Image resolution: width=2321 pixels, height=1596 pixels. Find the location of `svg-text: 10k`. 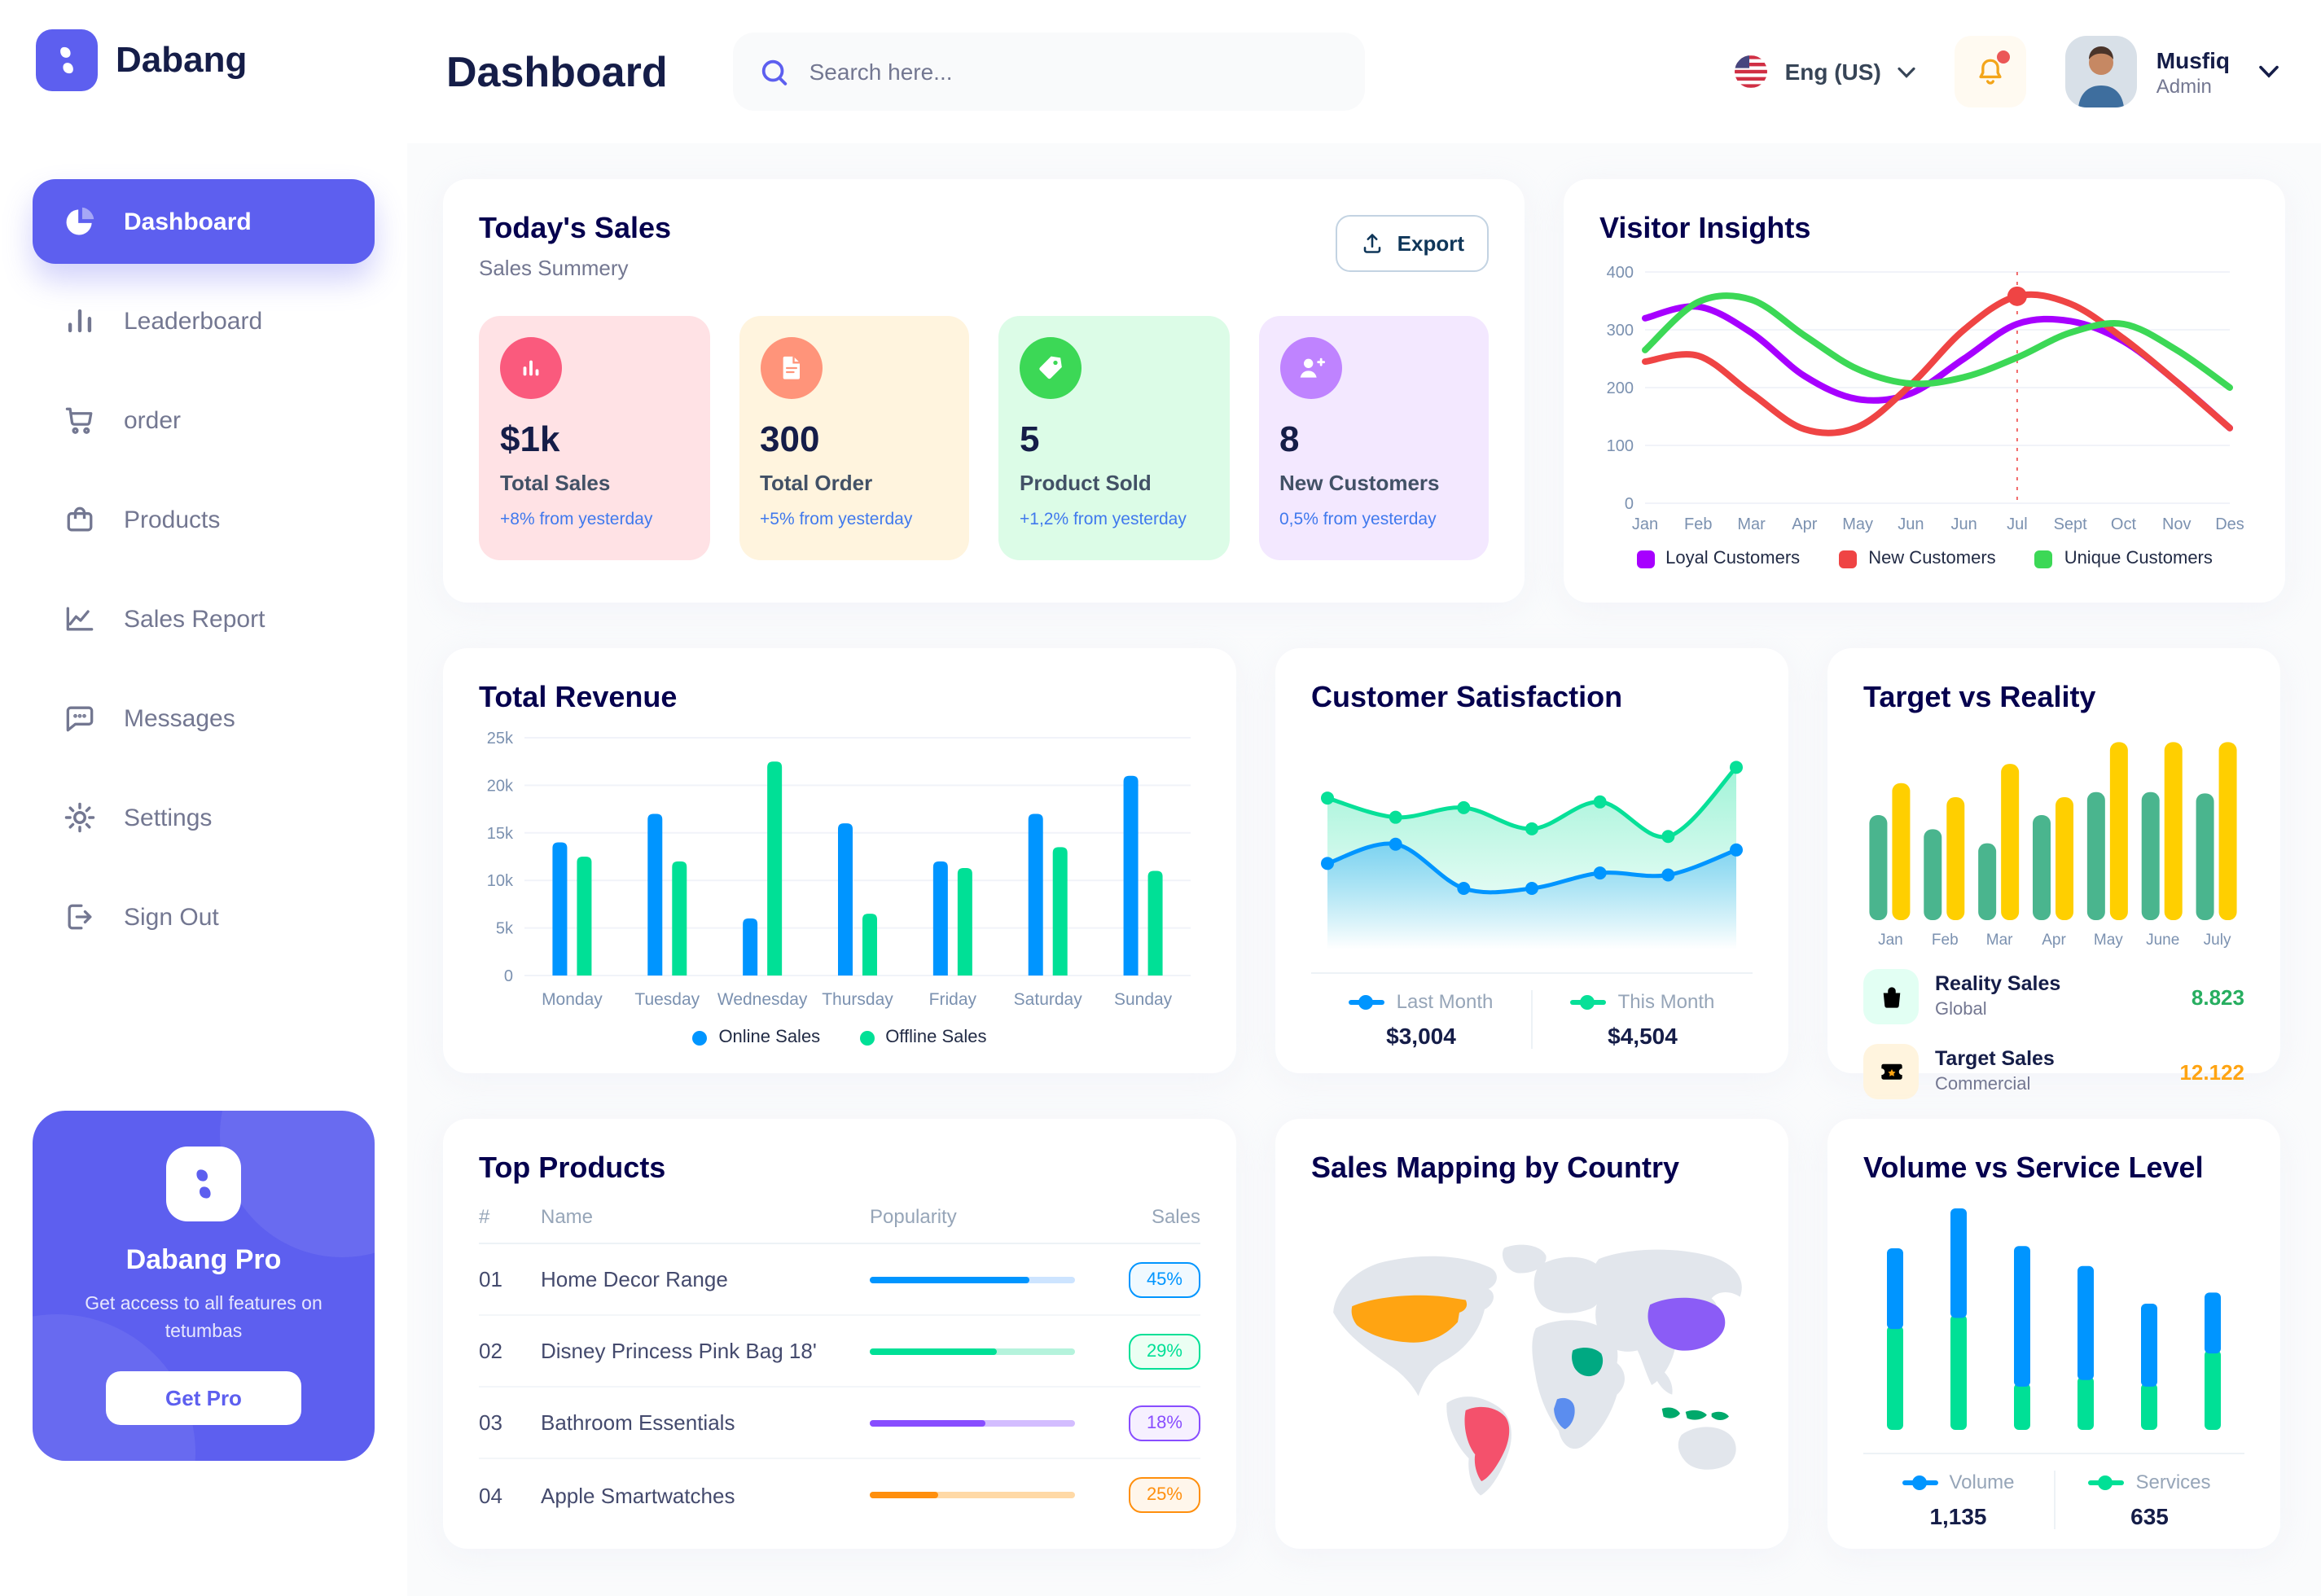

svg-text: 10k is located at coordinates (500, 881).